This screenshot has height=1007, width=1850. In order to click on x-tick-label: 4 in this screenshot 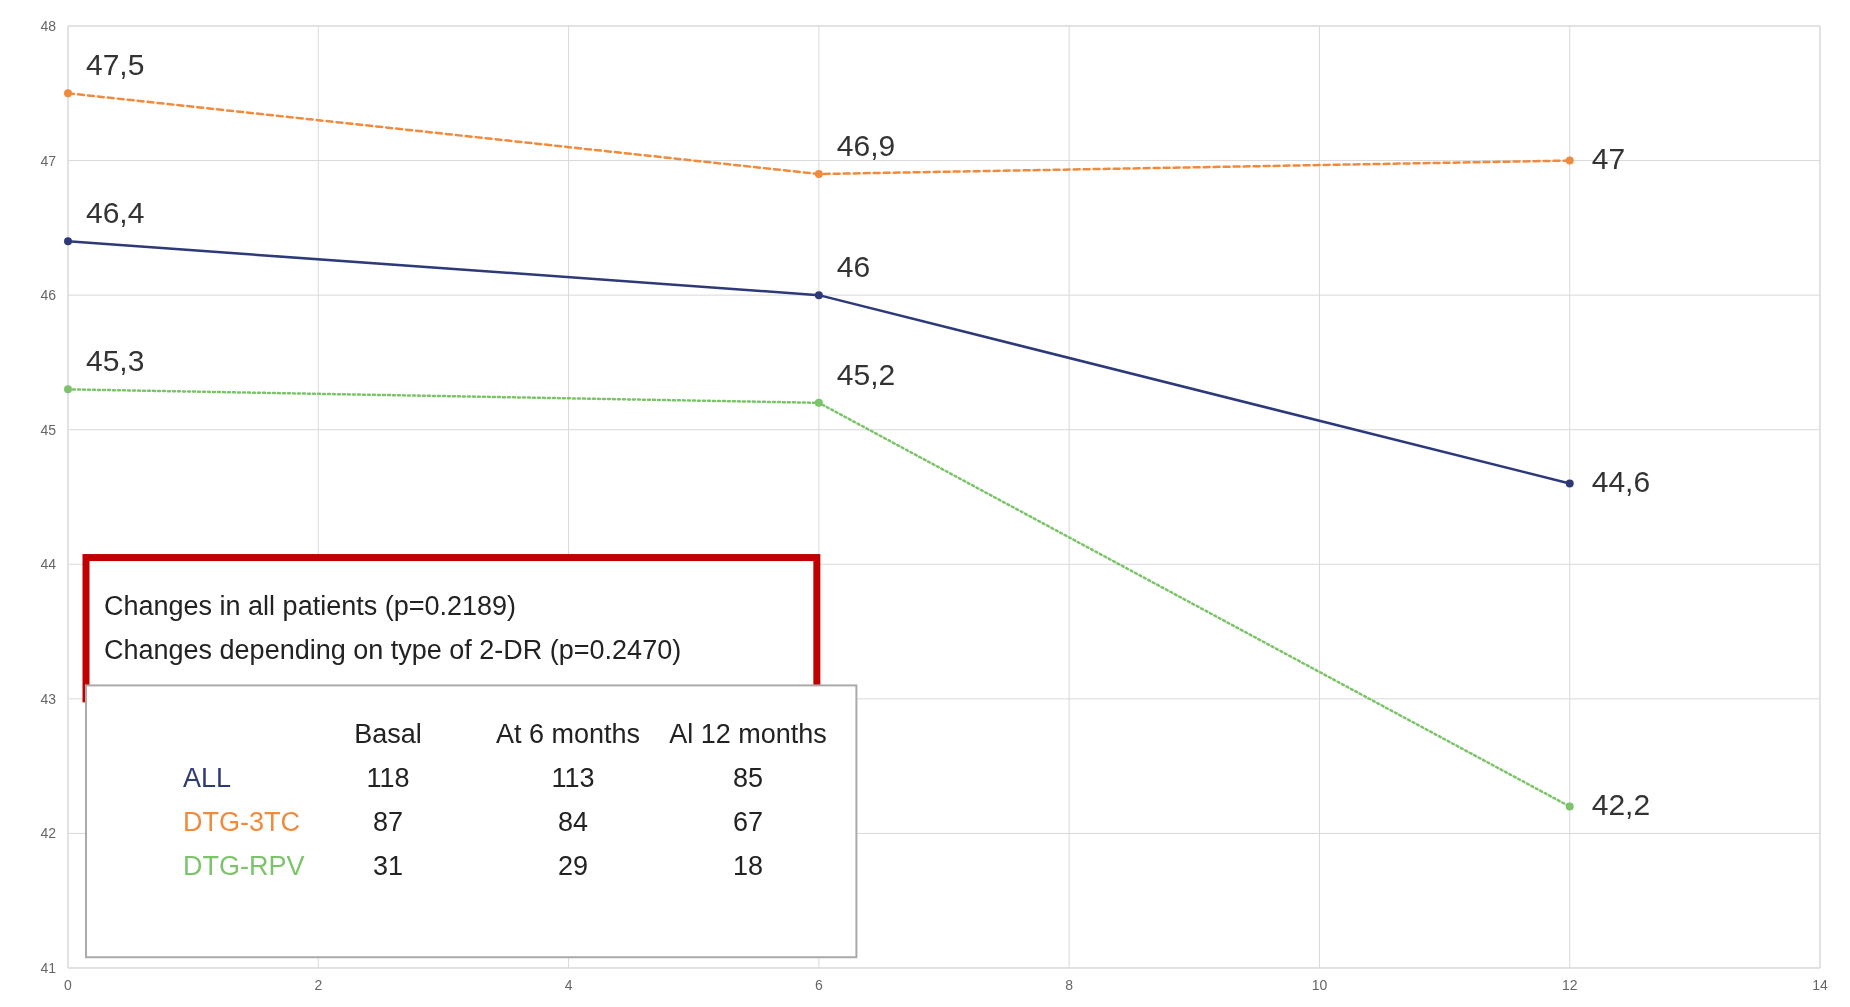, I will do `click(568, 985)`.